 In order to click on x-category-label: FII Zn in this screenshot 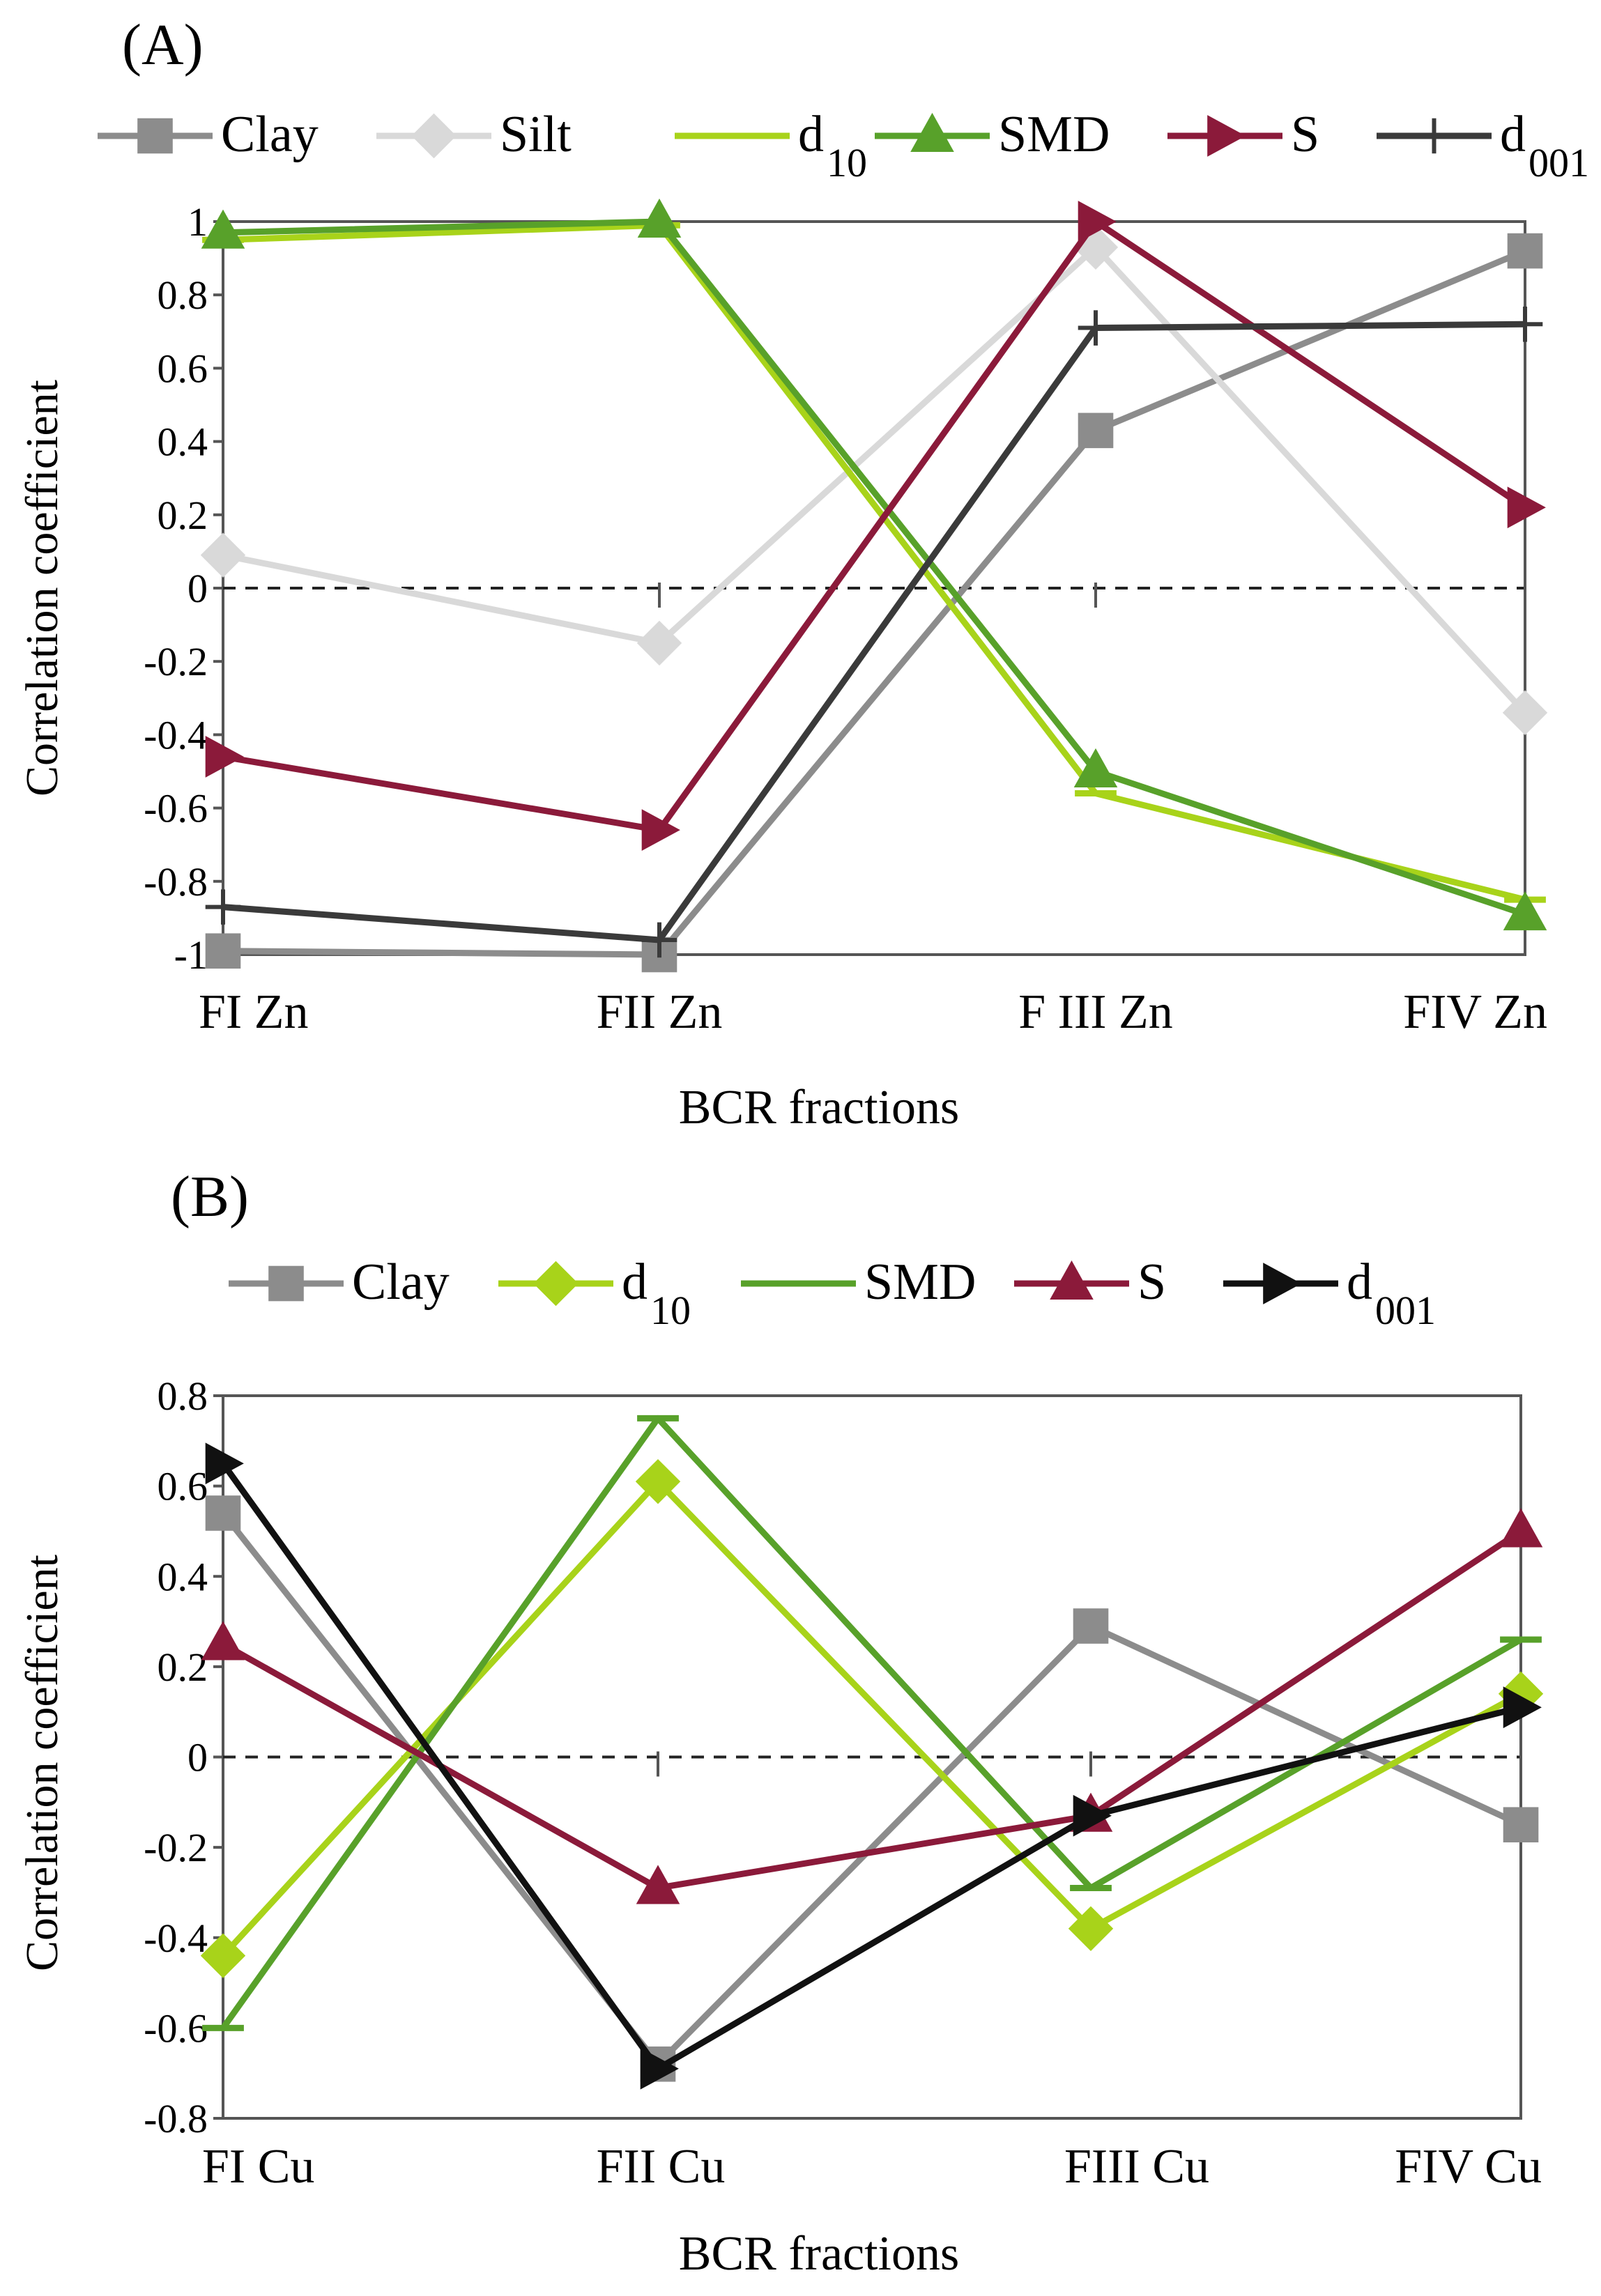, I will do `click(660, 1012)`.